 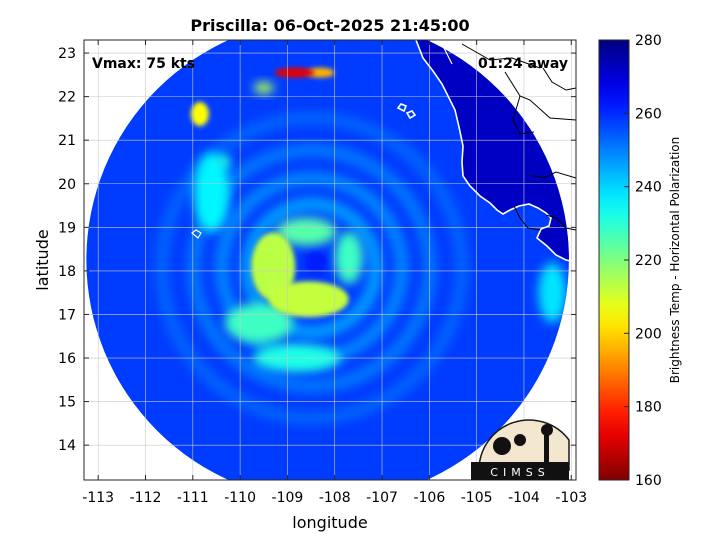 I want to click on feature-eyewall-north, so click(x=306, y=231).